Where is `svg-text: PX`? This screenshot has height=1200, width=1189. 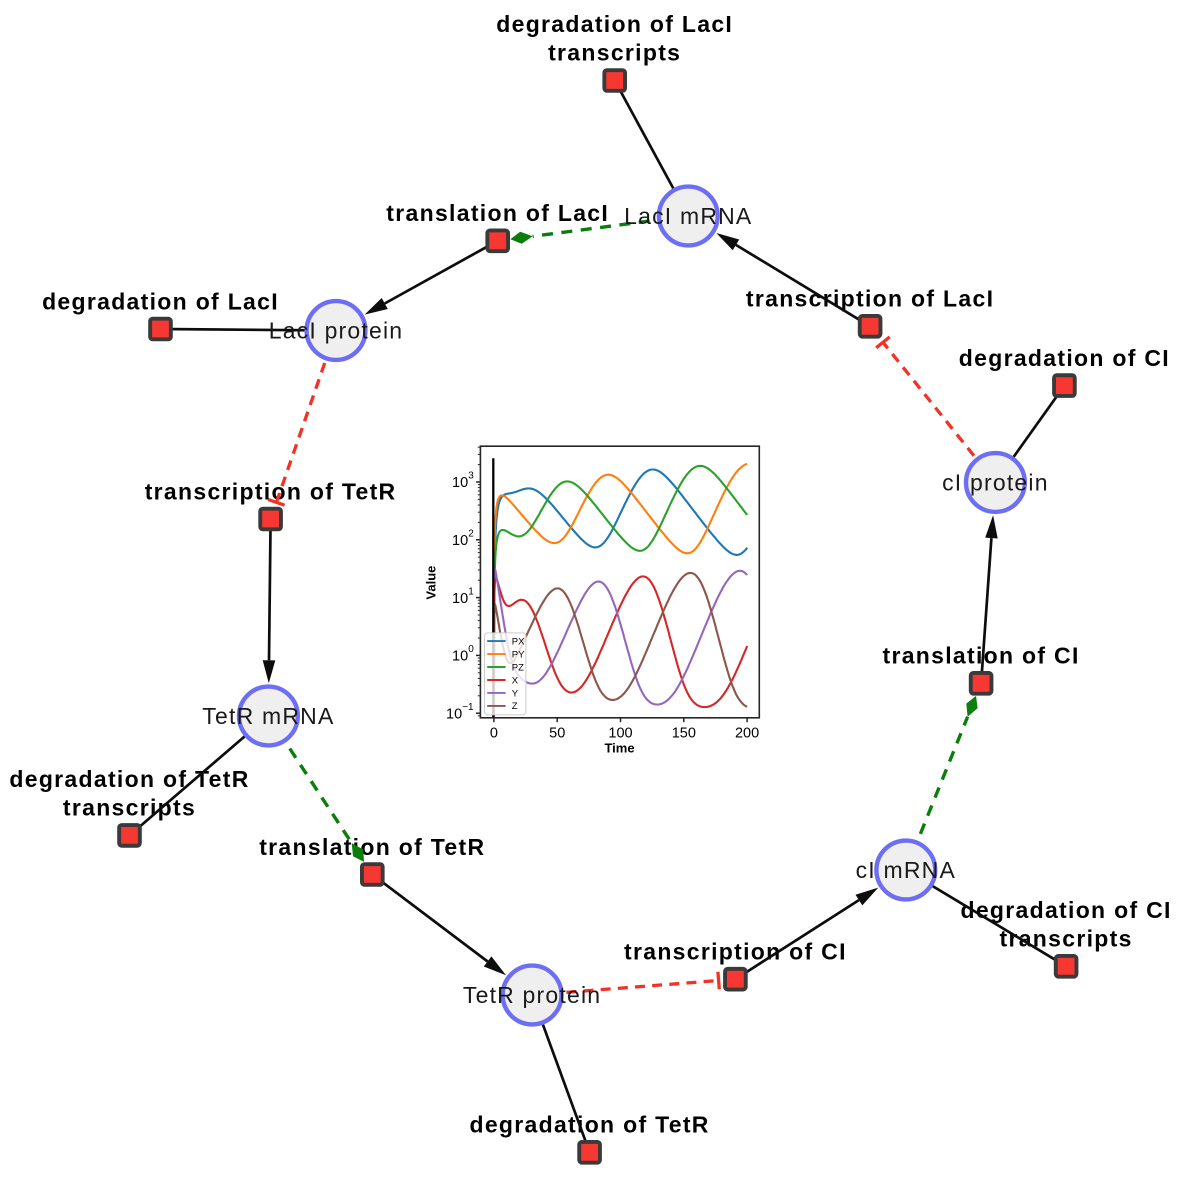
svg-text: PX is located at coordinates (518, 642).